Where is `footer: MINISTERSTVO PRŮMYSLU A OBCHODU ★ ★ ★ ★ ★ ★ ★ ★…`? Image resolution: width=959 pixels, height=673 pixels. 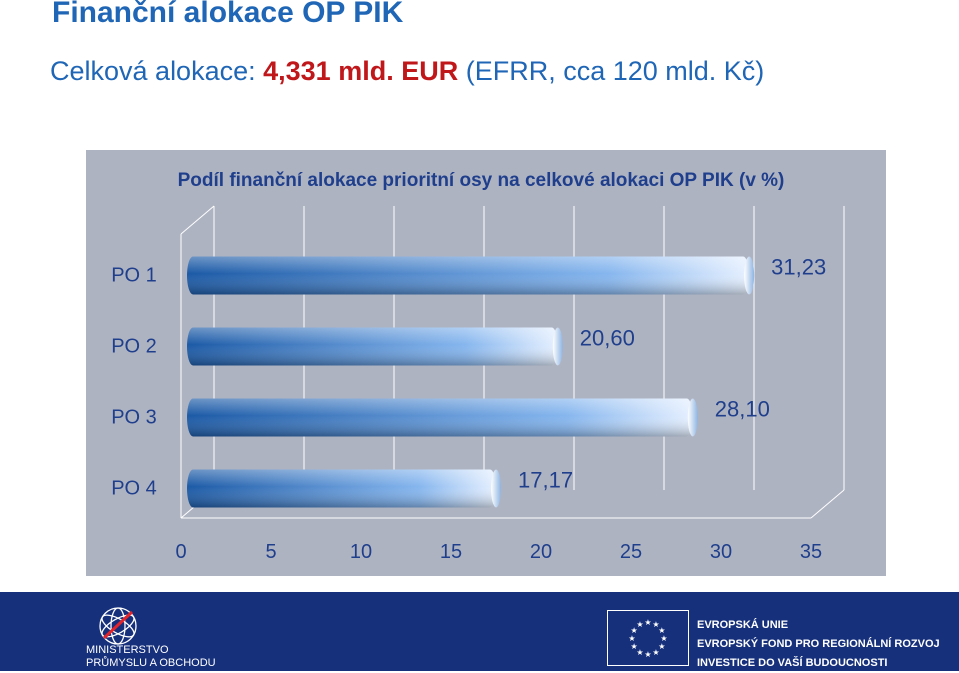
footer: MINISTERSTVO PRŮMYSLU A OBCHODU ★ ★ ★ ★ ★ ★ ★ ★… is located at coordinates (479, 631).